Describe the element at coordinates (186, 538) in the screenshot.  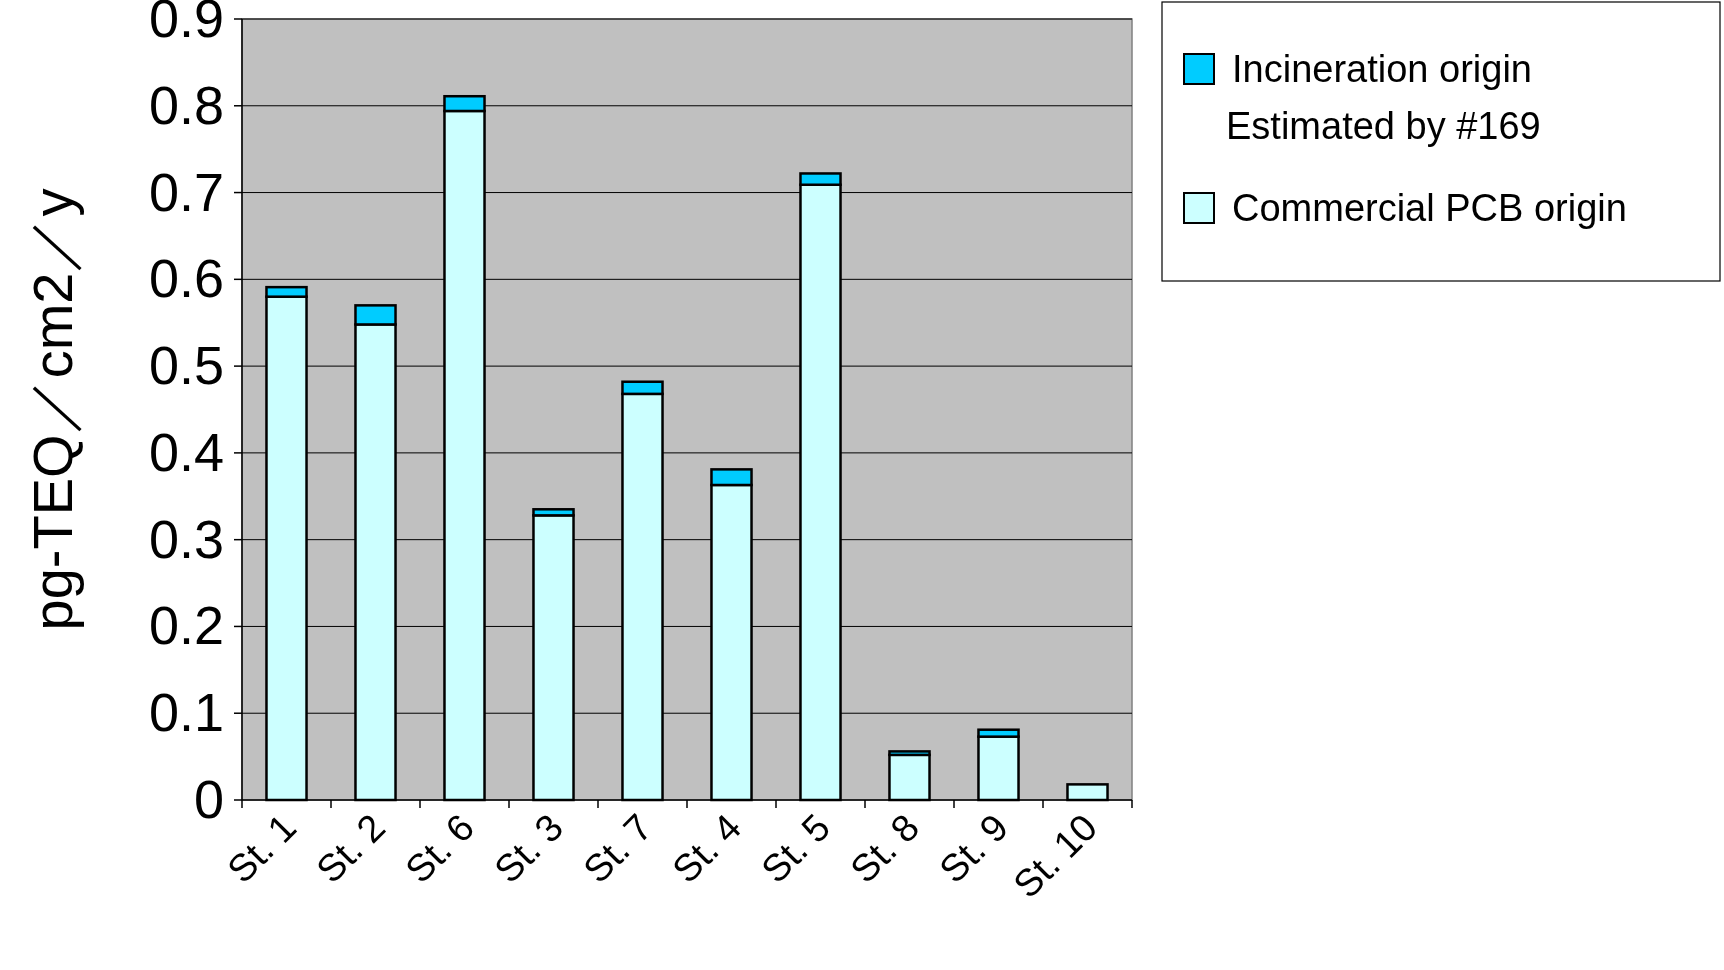
I see `y-tick-label: 0.3` at that location.